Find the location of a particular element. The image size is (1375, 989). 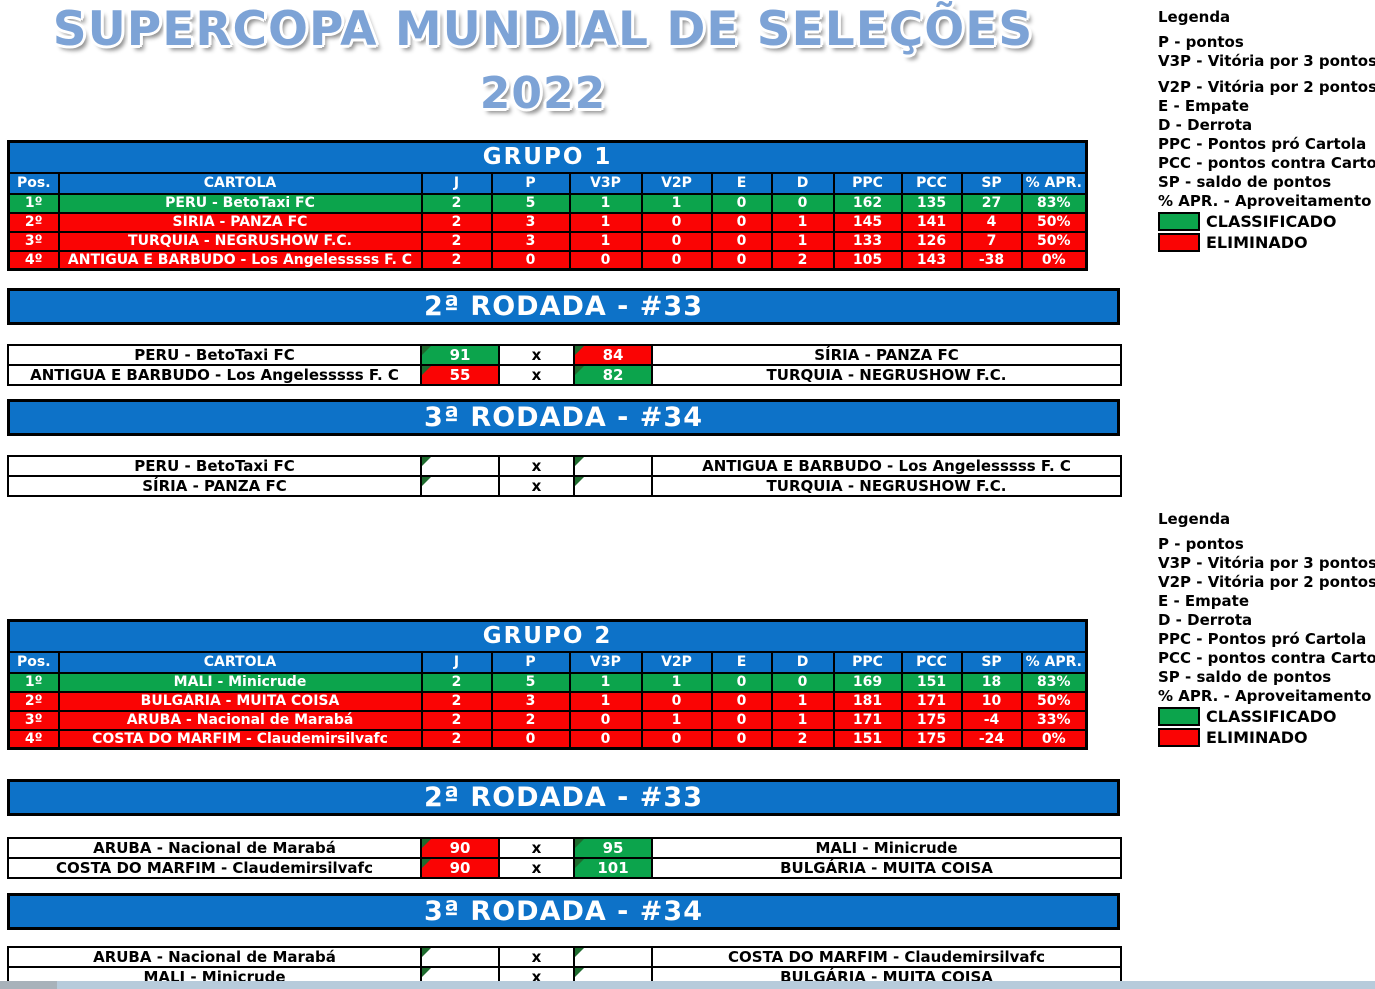

pos-cell: 3º is located at coordinates (33, 241).